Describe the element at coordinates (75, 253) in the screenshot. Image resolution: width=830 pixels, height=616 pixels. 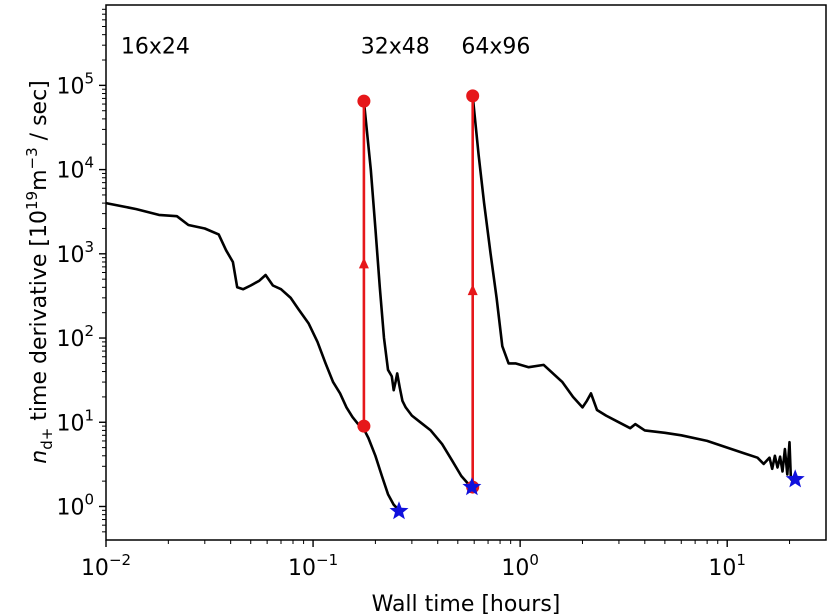
I see `y-tick-label-3: 10³` at that location.